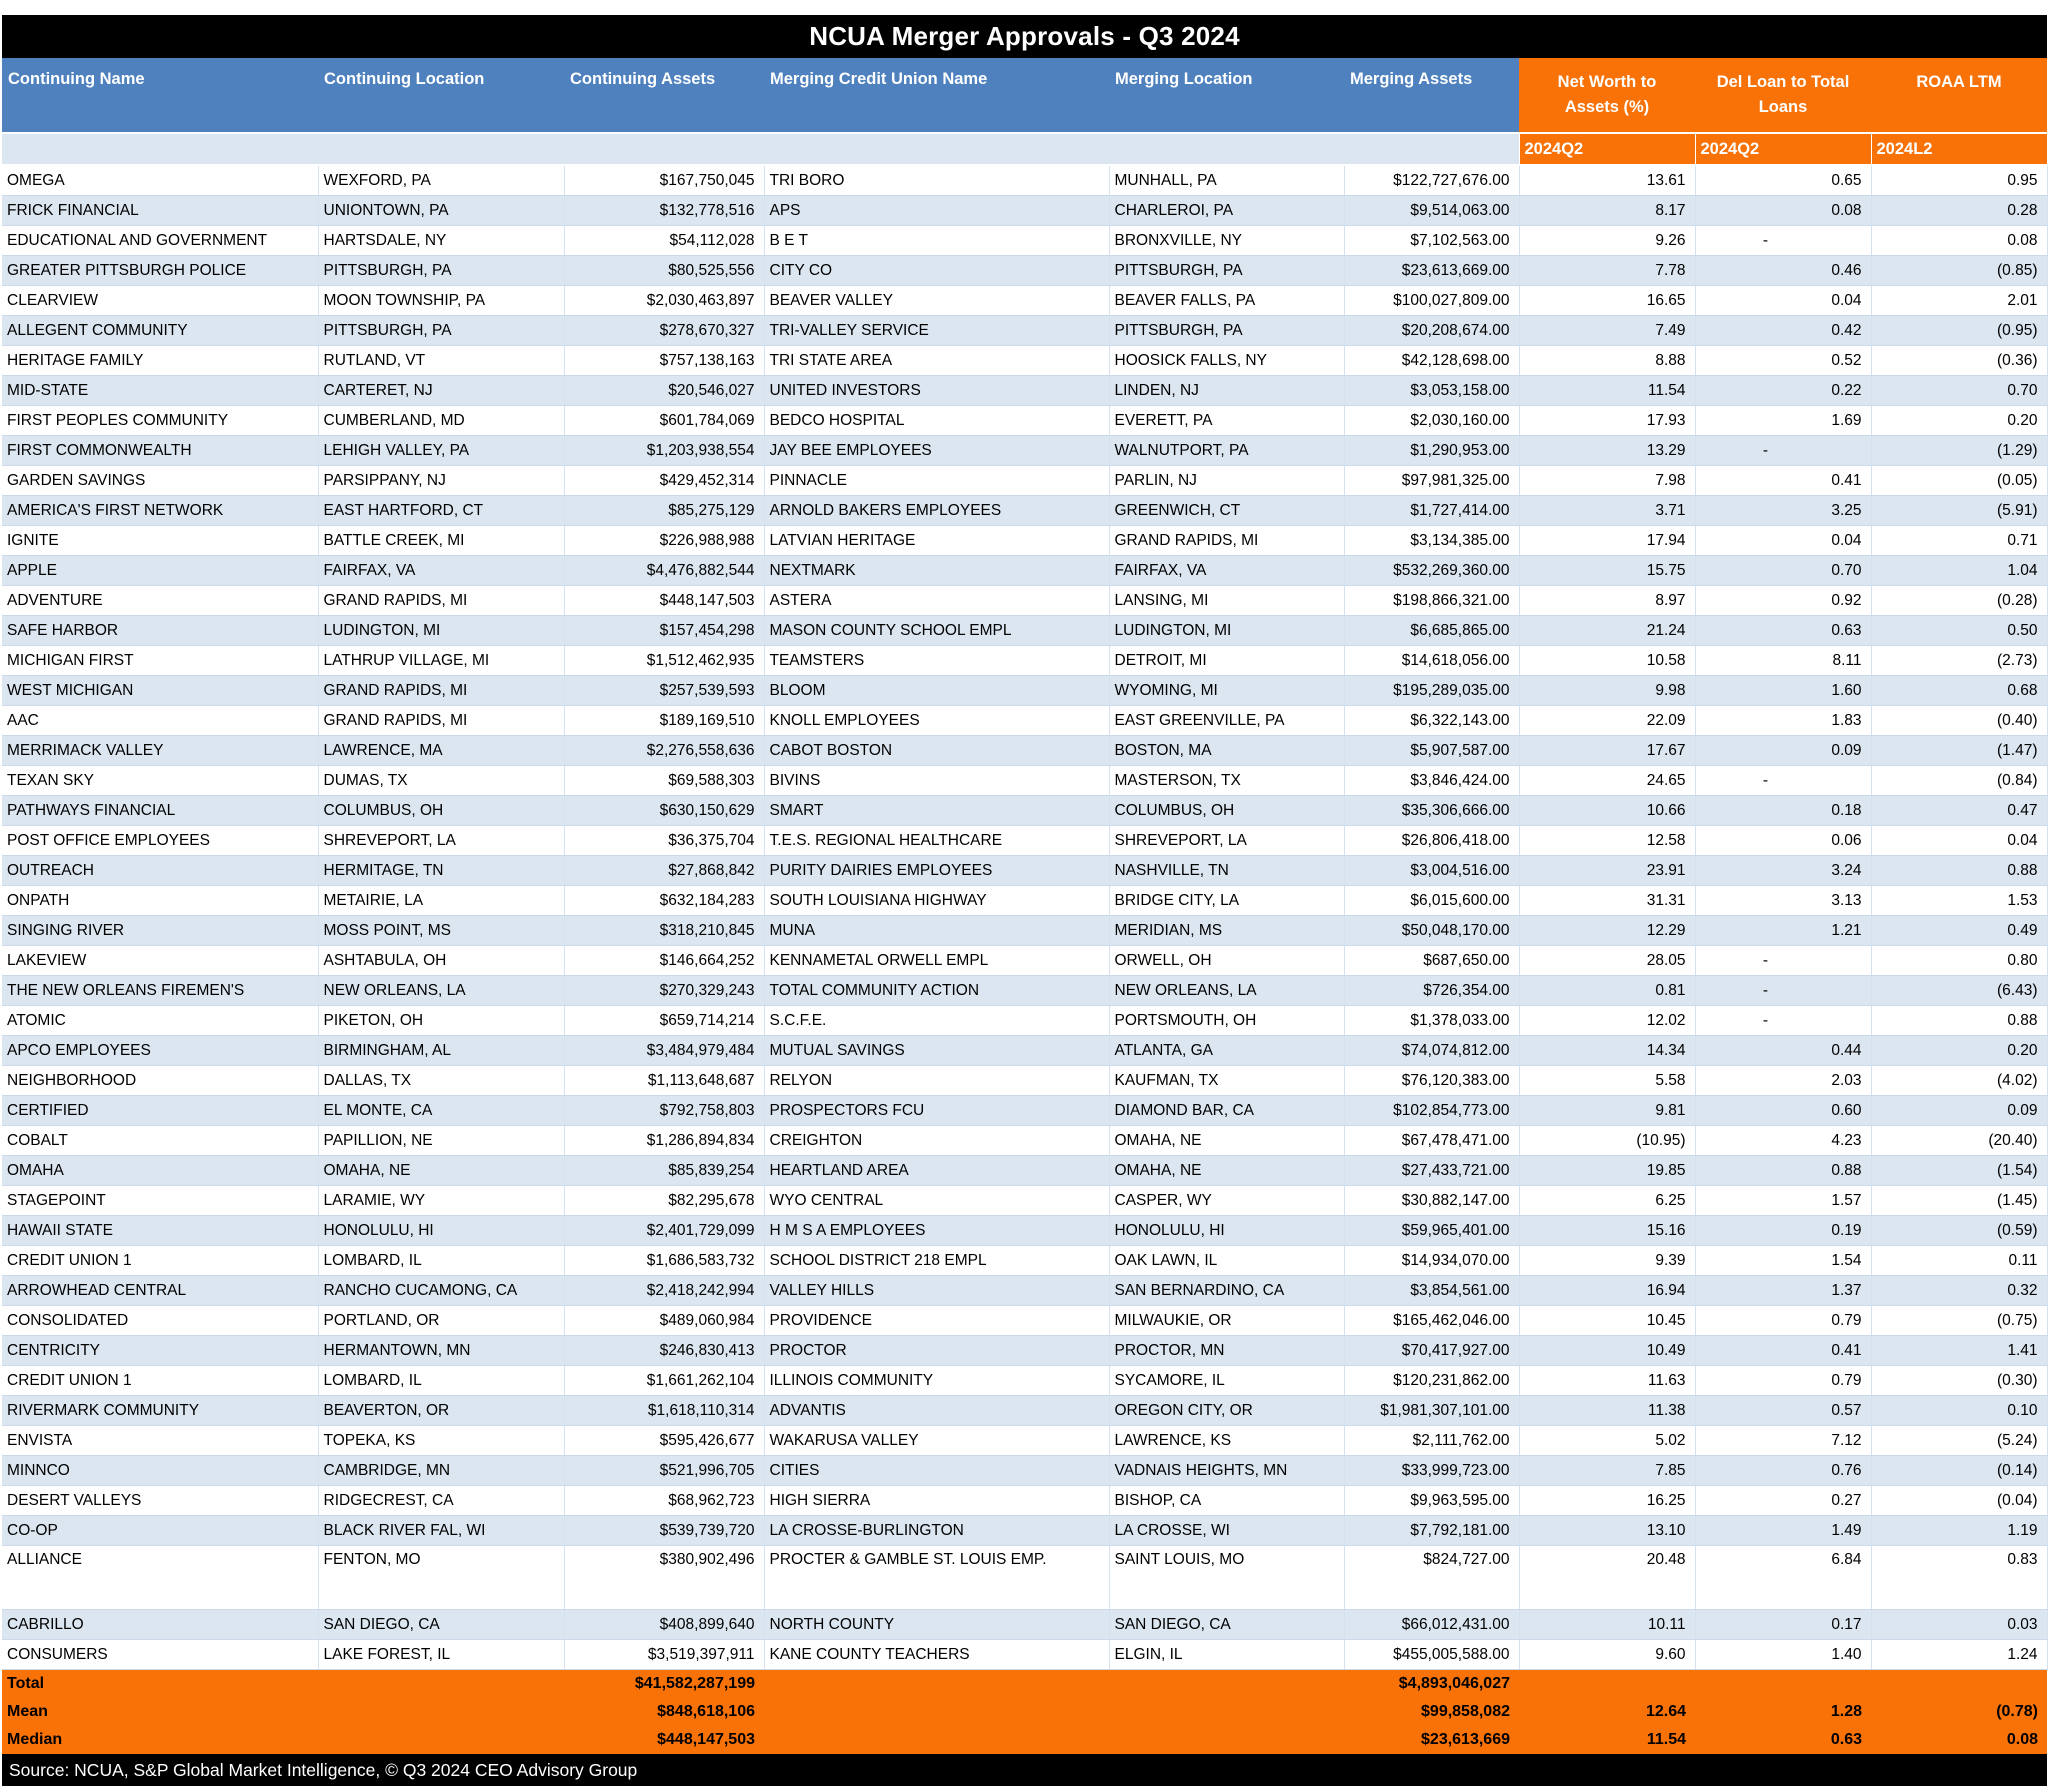 This screenshot has height=1786, width=2048. What do you see at coordinates (1227, 1654) in the screenshot?
I see `cell-merging-location: ELGIN, IL` at bounding box center [1227, 1654].